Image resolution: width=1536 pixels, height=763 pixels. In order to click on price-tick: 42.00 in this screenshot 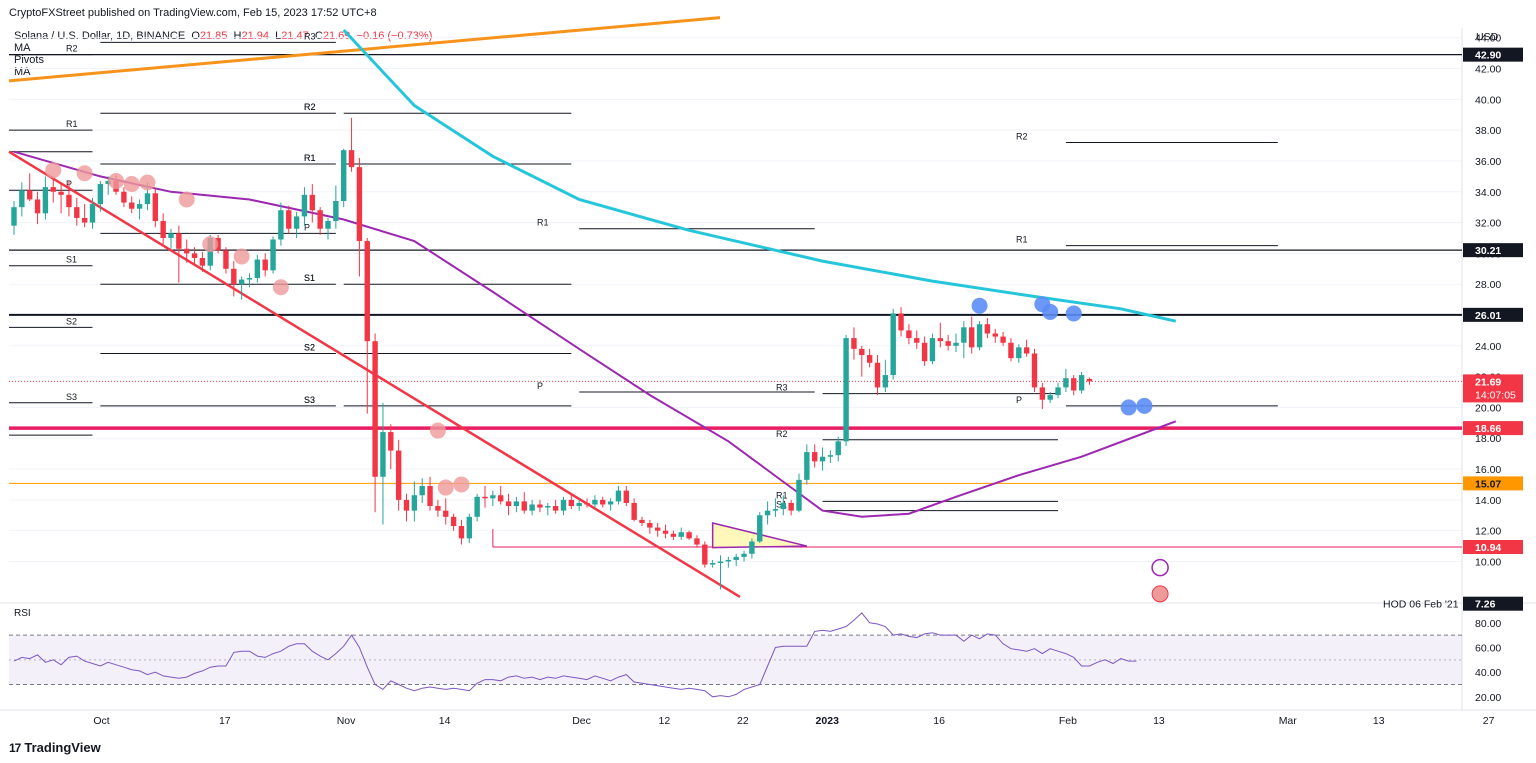, I will do `click(1488, 70)`.